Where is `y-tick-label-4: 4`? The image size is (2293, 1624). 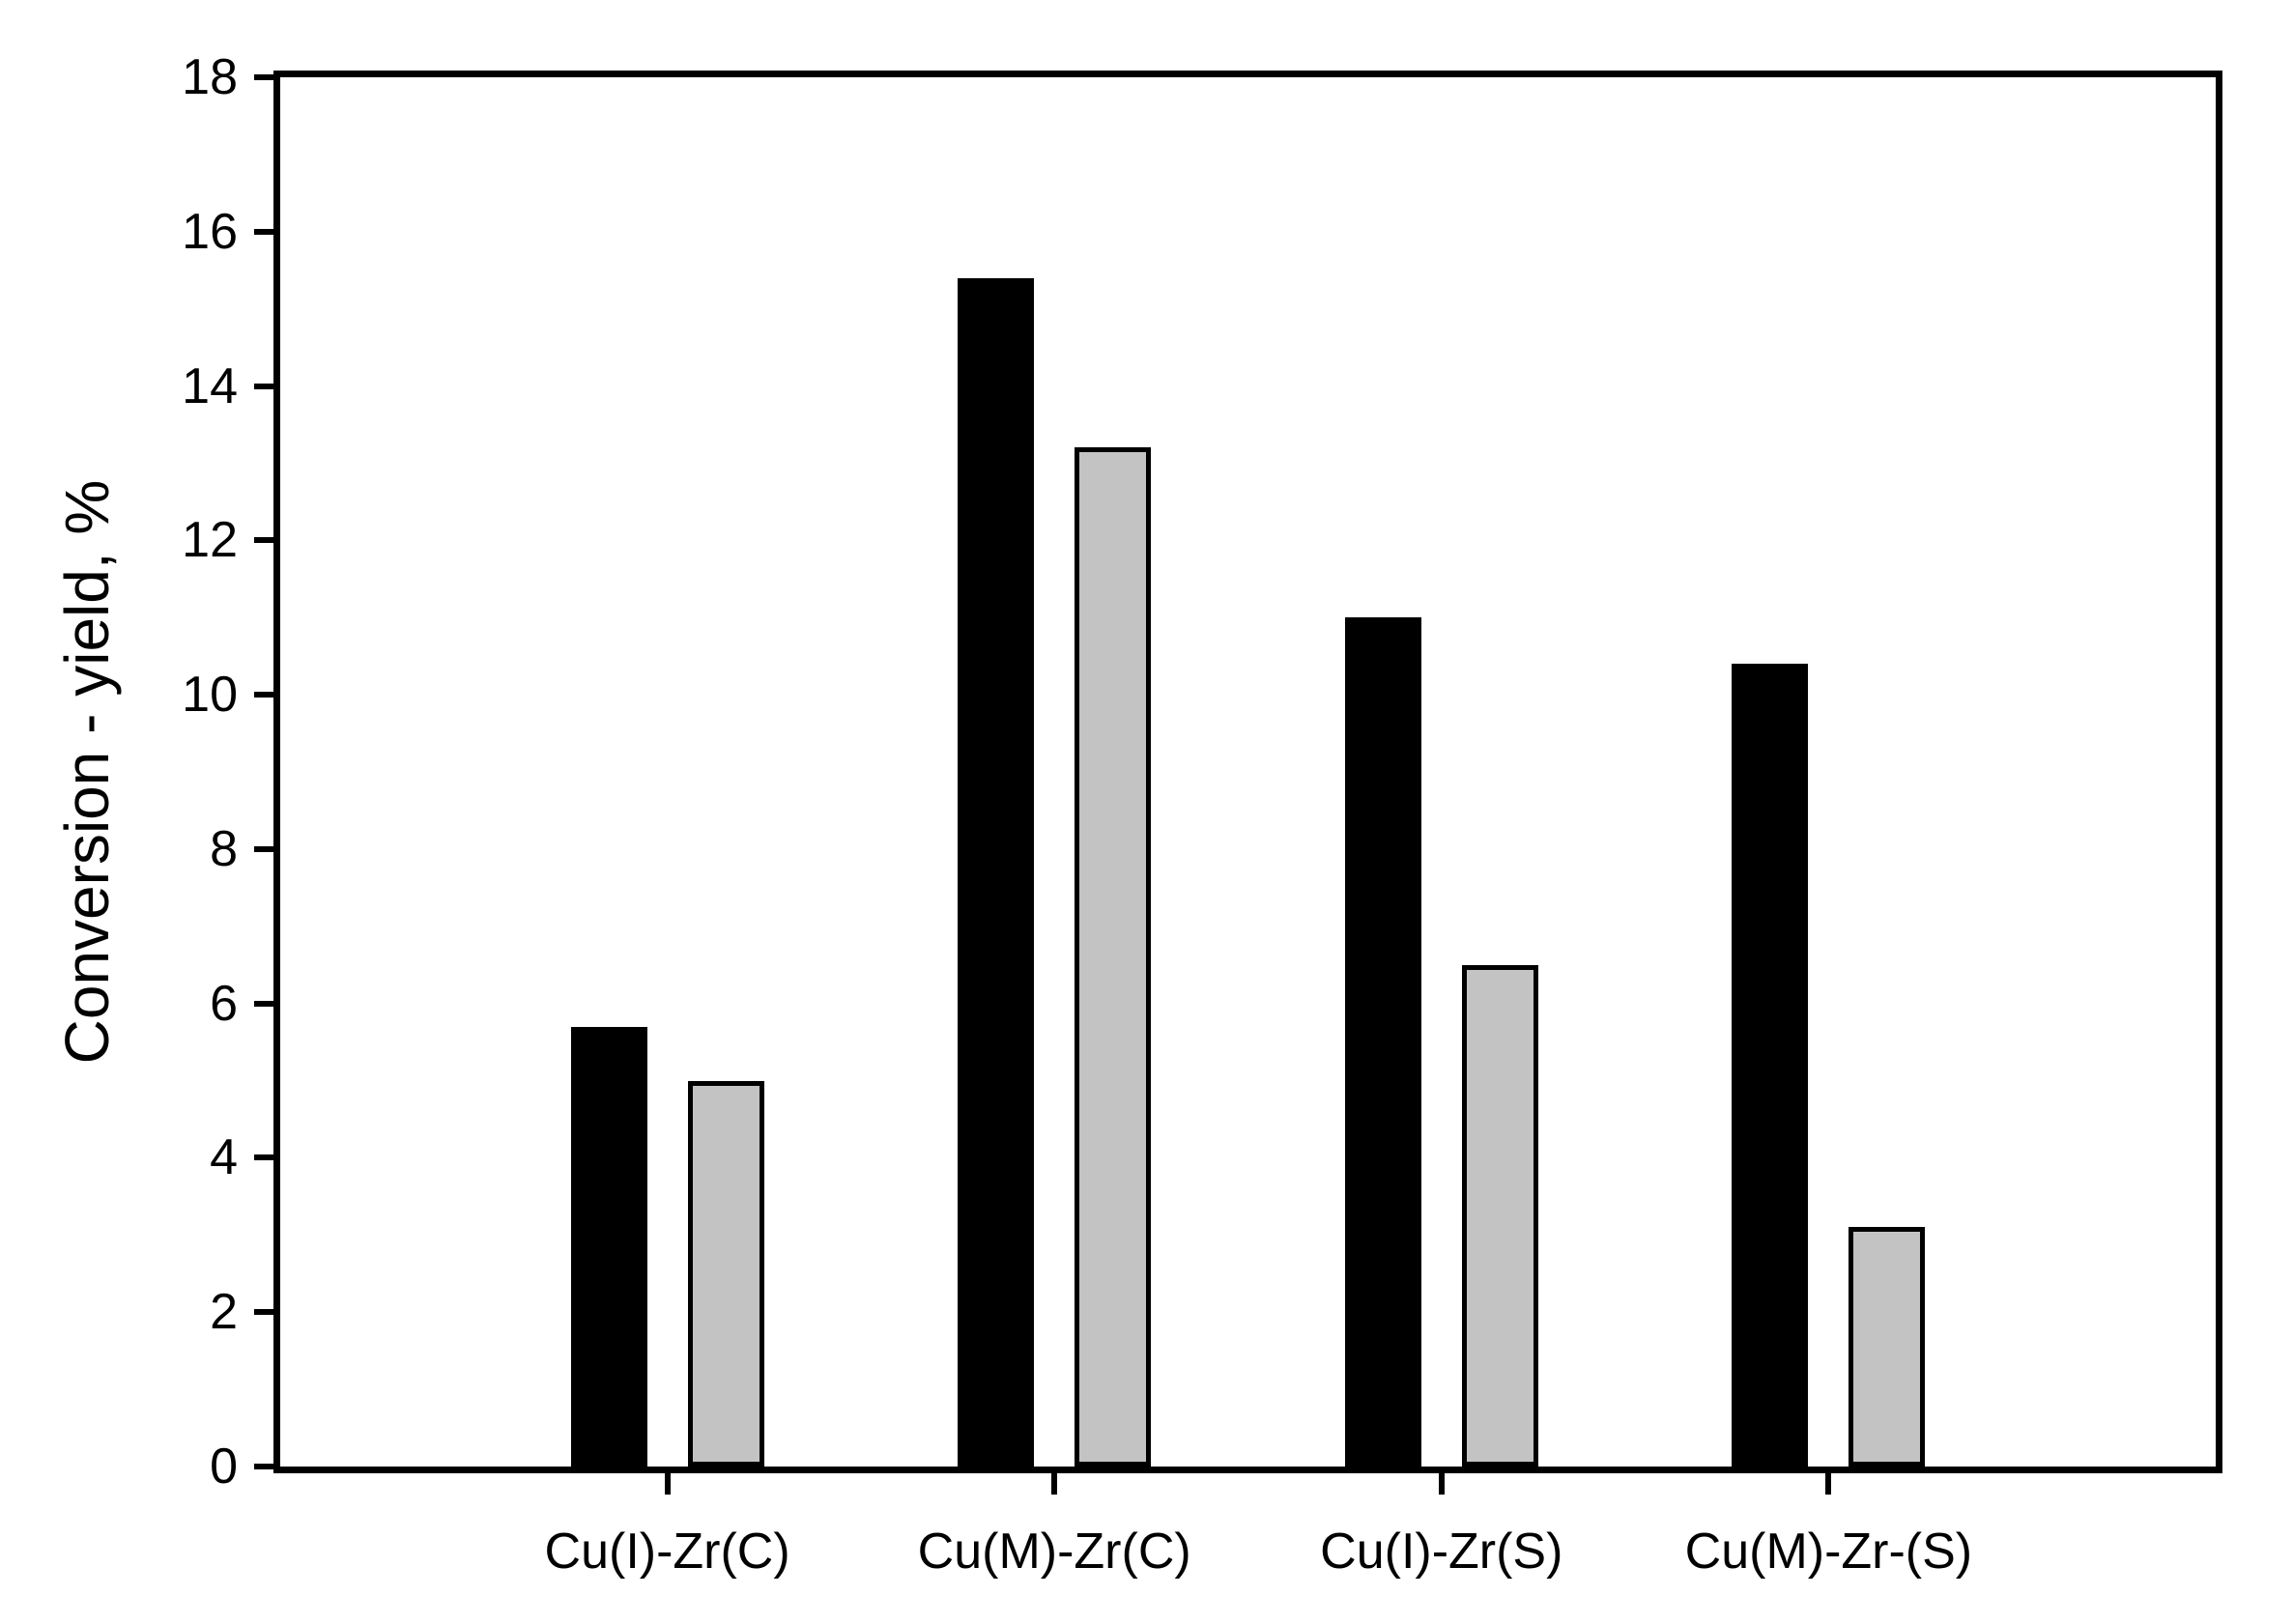
y-tick-label-4: 4 is located at coordinates (224, 1157).